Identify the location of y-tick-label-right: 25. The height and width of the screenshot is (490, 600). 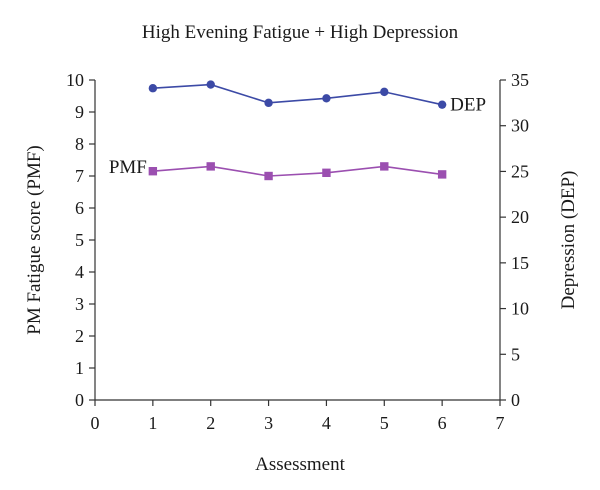
(520, 171).